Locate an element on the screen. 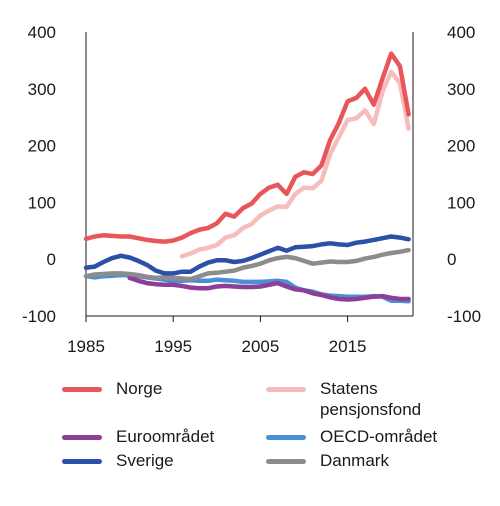  y-tick-label-left: -100 is located at coordinates (39, 316).